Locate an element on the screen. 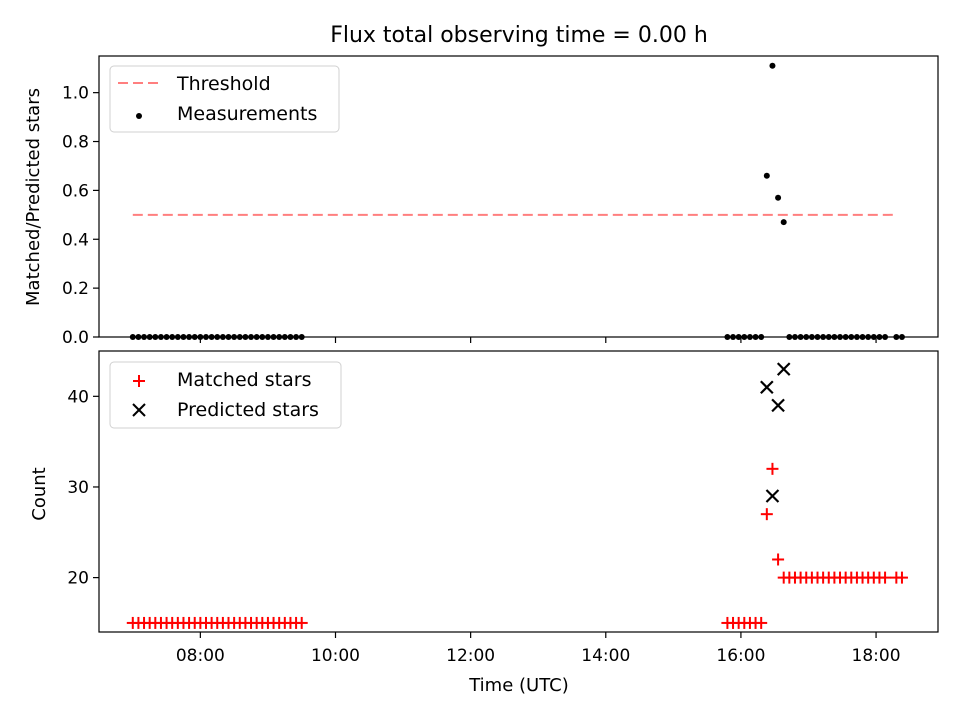 This screenshot has height=720, width=960. chart-title: Flux total observing time = 0.00 h is located at coordinates (519, 35).